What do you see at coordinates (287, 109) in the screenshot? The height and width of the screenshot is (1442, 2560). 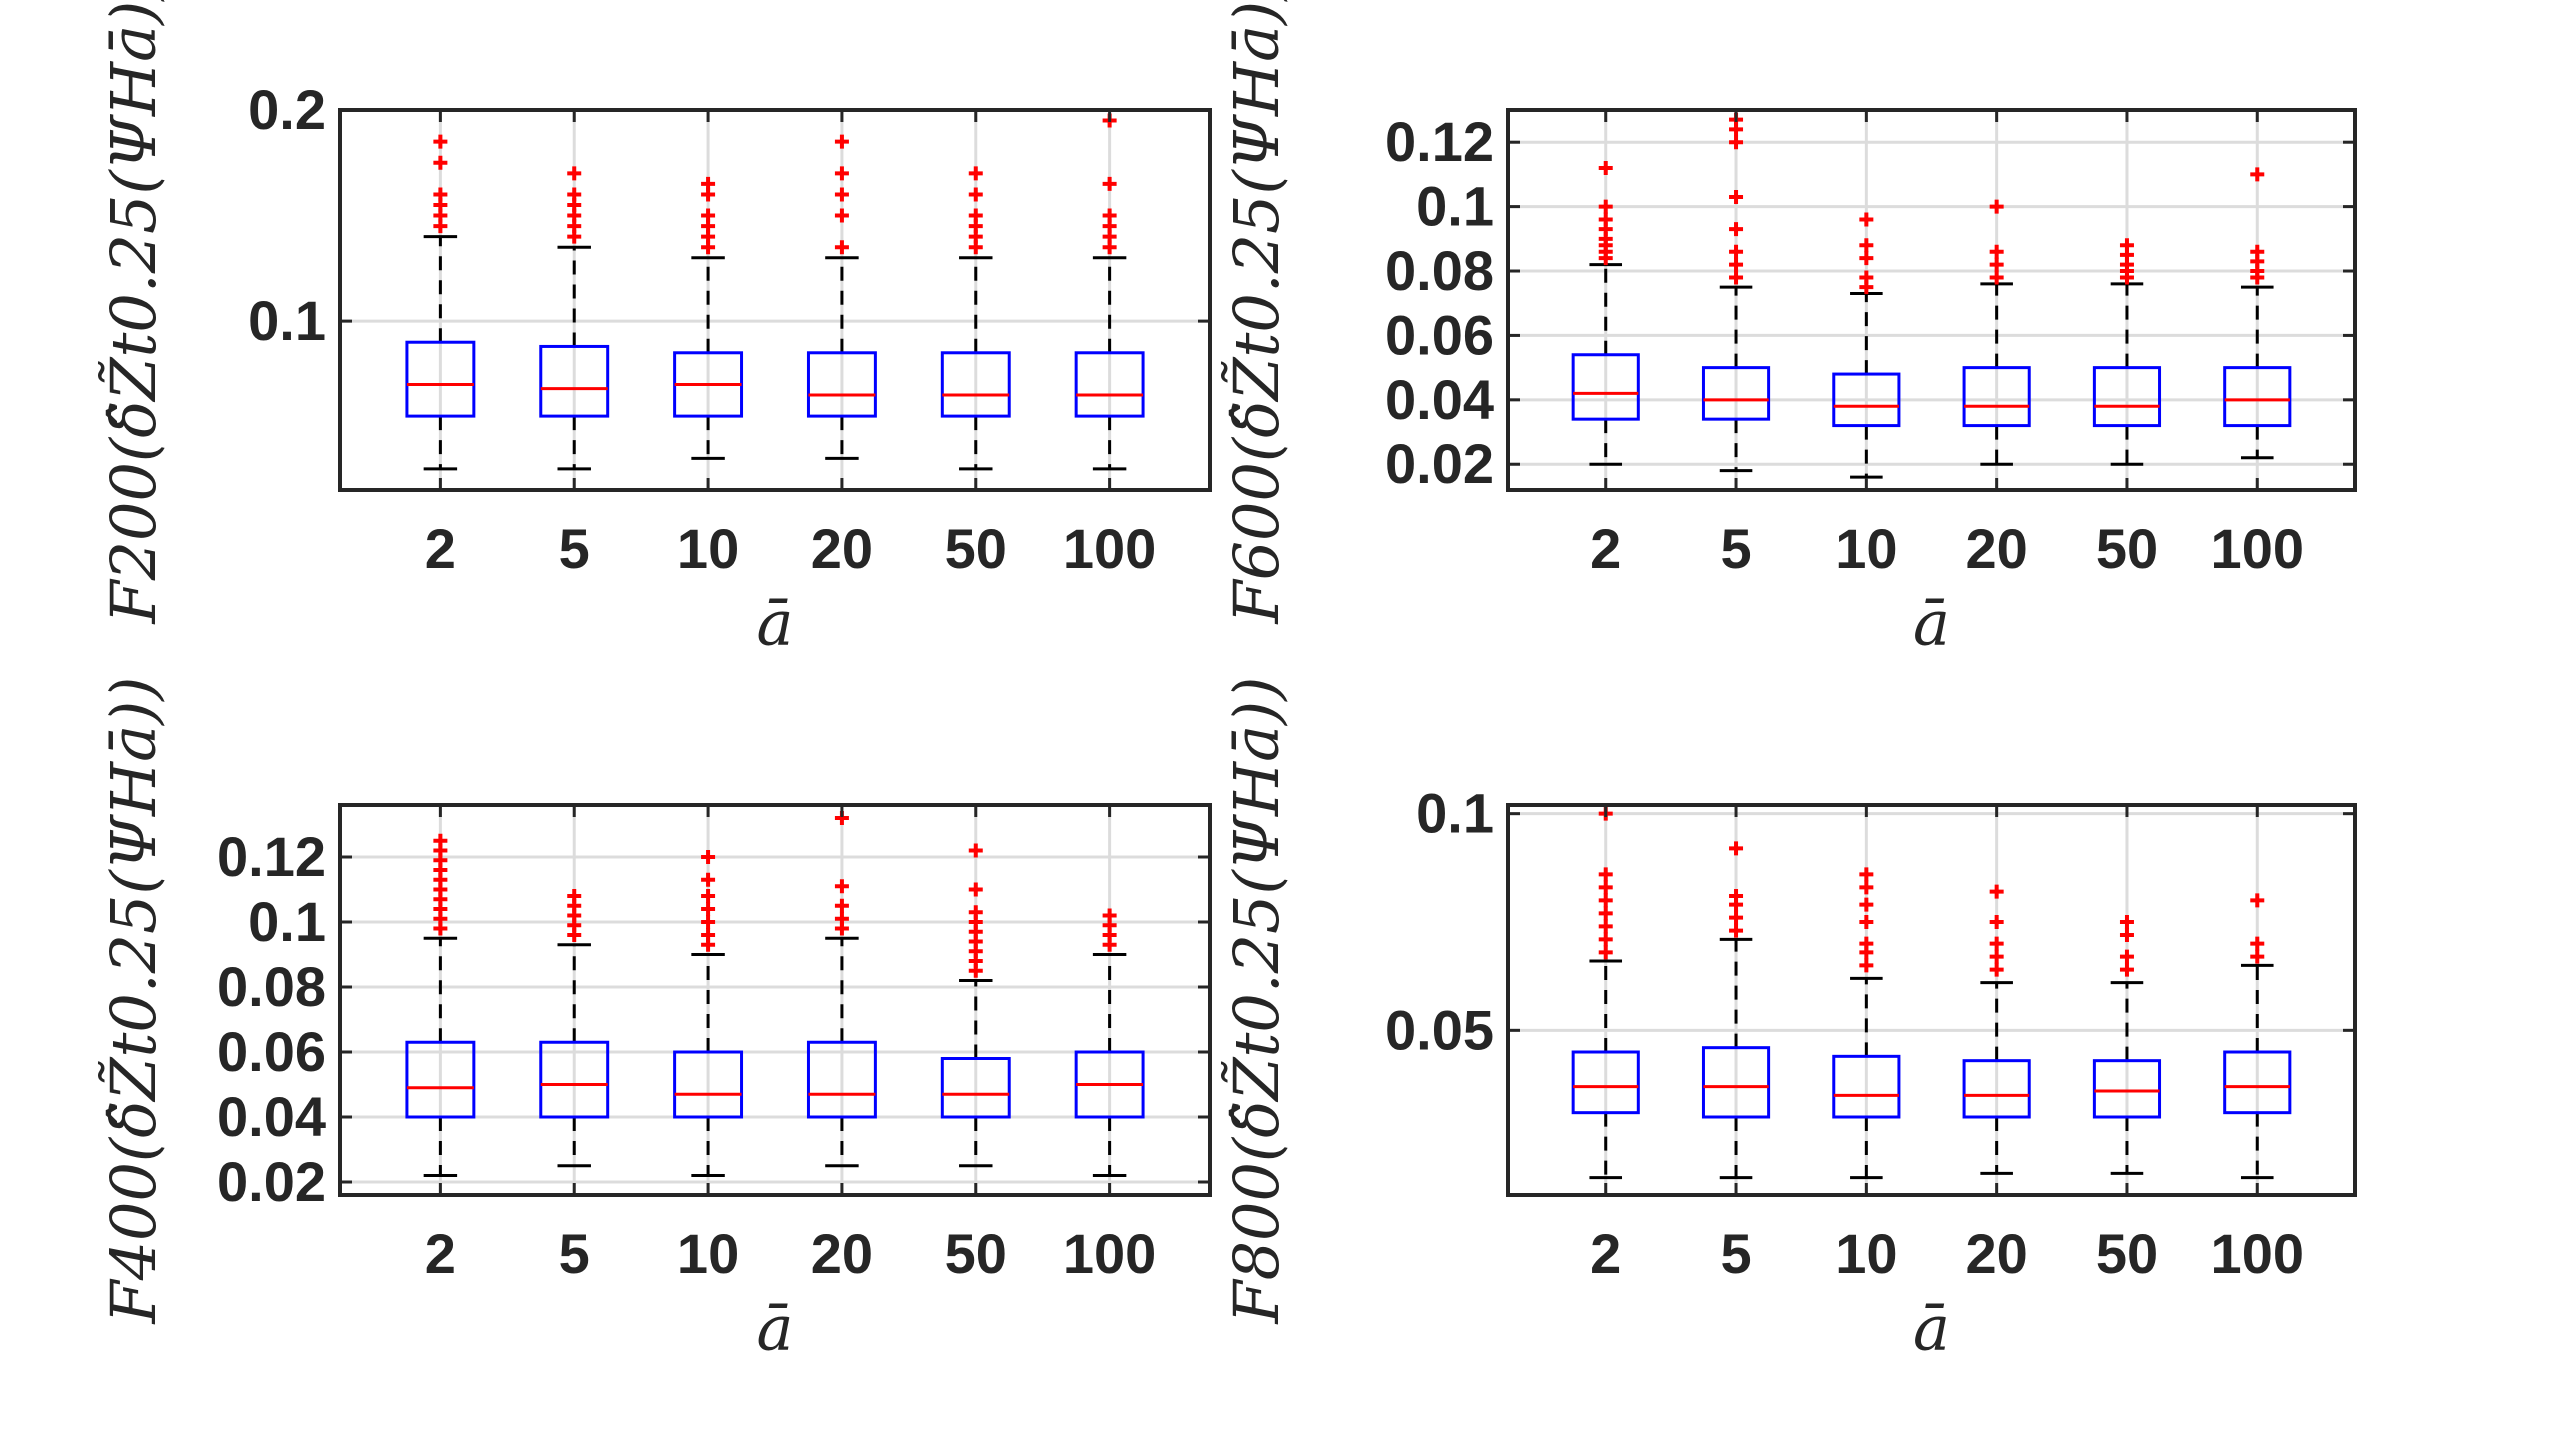 I see `y-tick-label: 0.2` at bounding box center [287, 109].